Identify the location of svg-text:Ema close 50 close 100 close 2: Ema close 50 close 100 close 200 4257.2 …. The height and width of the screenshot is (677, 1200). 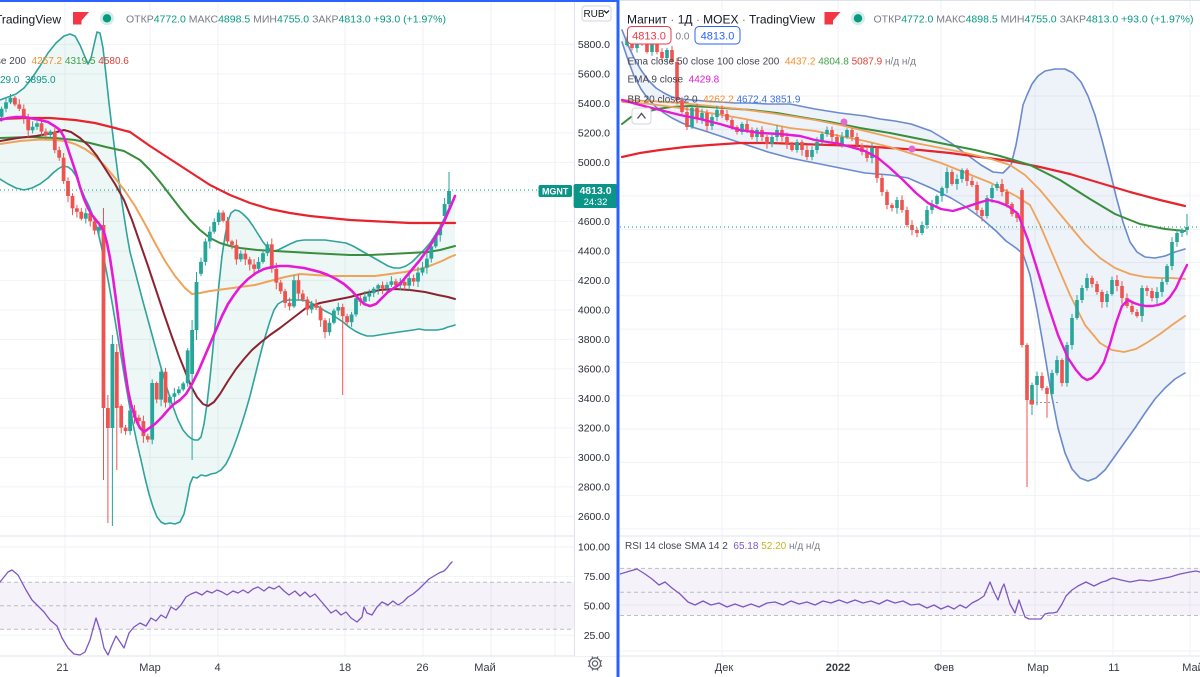
(64, 61).